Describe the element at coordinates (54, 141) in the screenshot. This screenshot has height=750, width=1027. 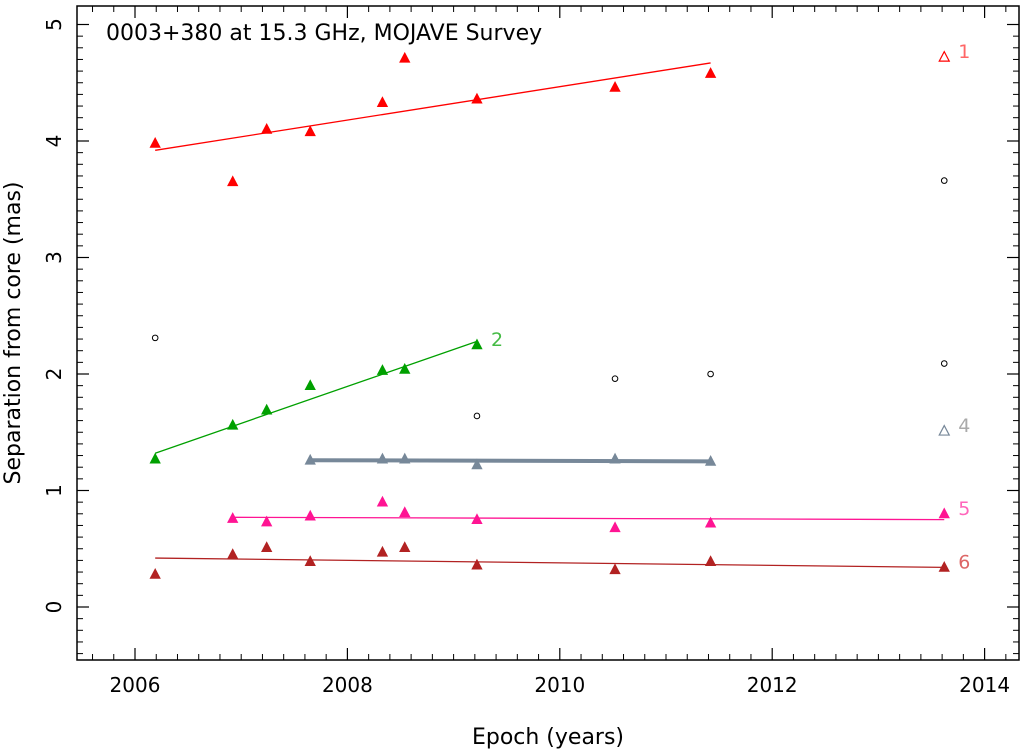
I see `y-tick-label: 4` at that location.